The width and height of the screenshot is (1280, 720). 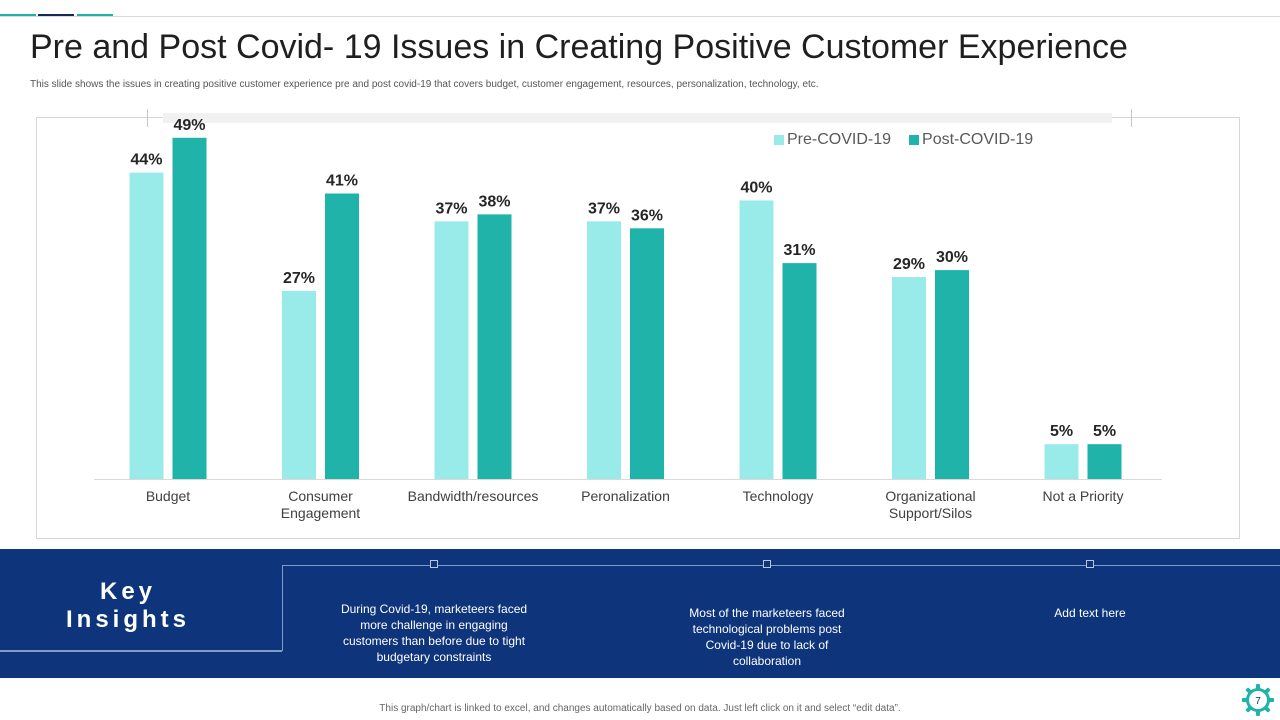 What do you see at coordinates (625, 496) in the screenshot?
I see `x-tick-label-3: Peronalization` at bounding box center [625, 496].